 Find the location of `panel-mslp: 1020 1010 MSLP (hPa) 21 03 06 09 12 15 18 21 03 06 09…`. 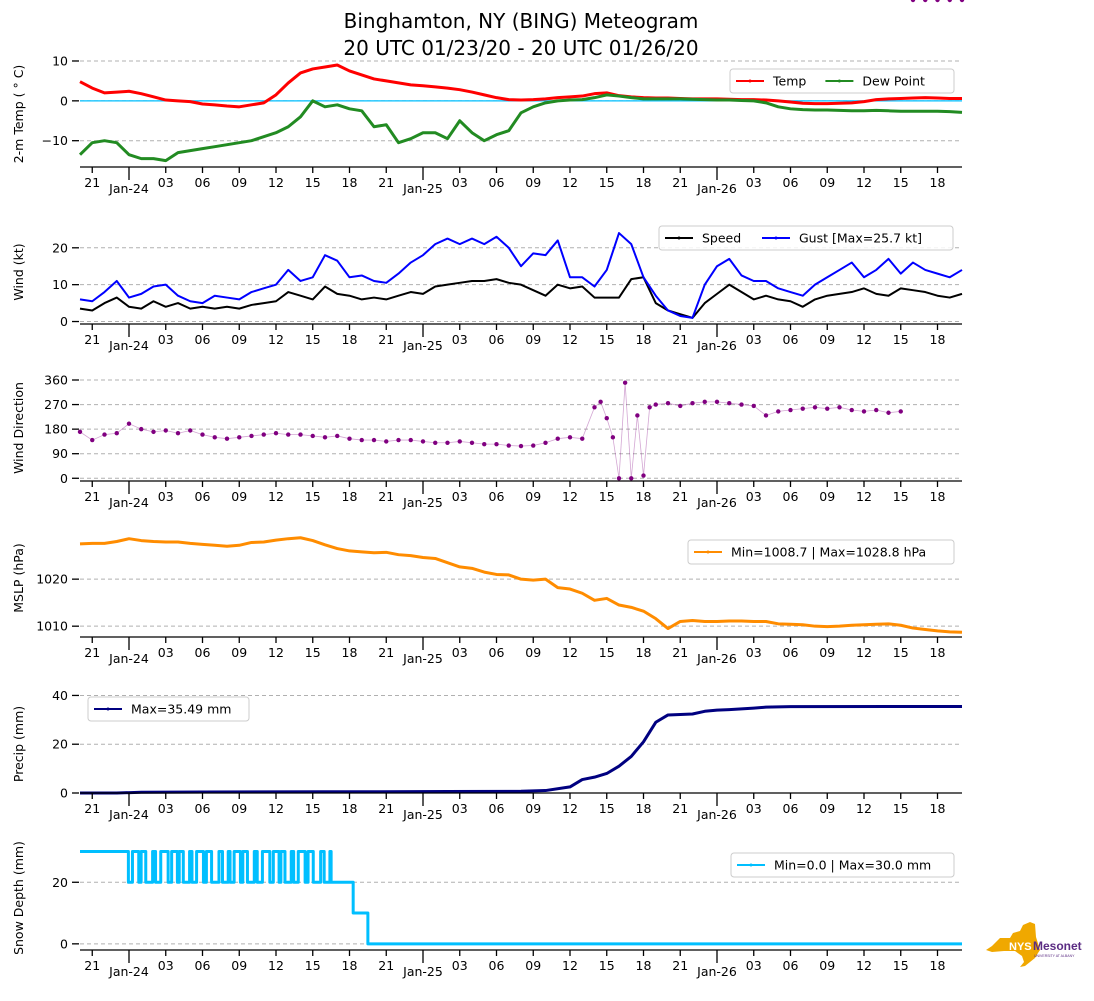

panel-mslp: 1020 1010 MSLP (hPa) 21 03 06 09 12 15 18 21 03 06 09… is located at coordinates (487, 601).